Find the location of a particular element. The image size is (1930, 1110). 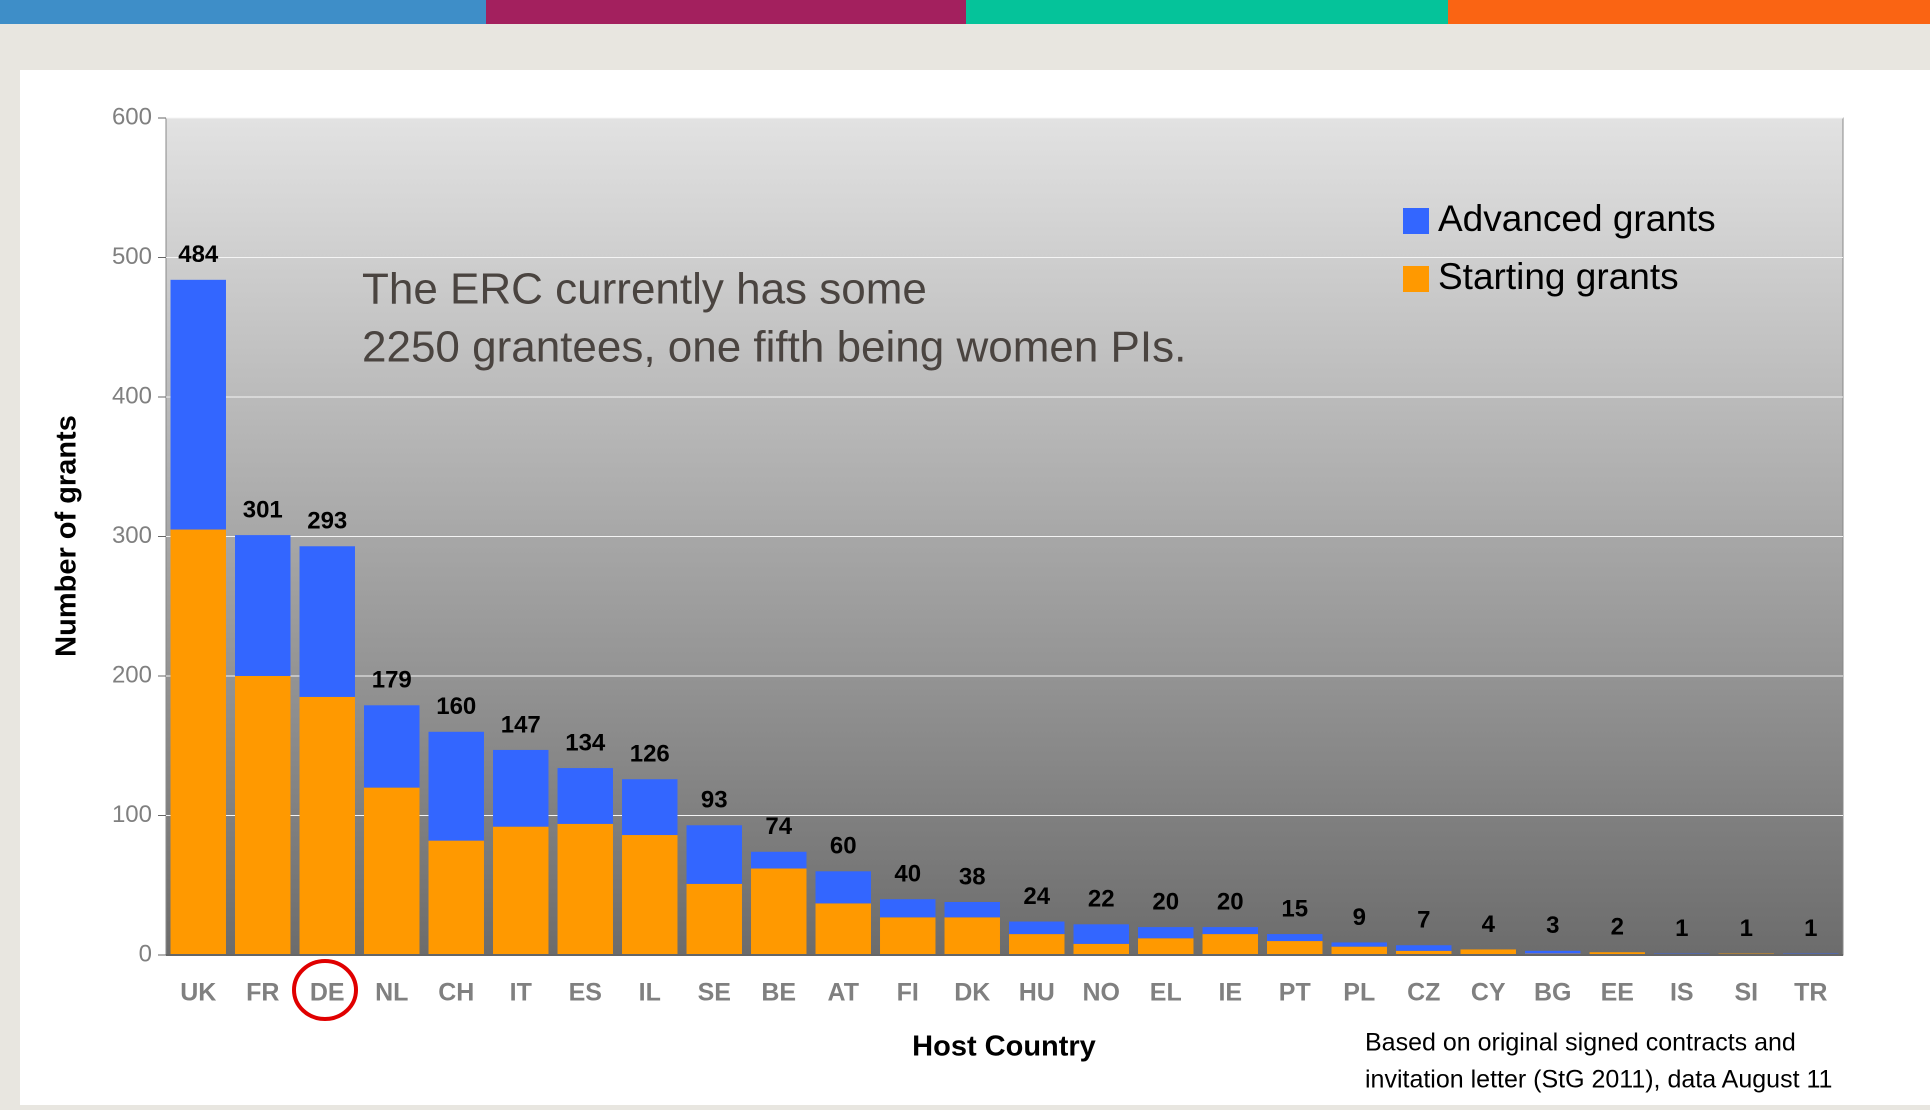

y-tick-label: 200 is located at coordinates (132, 674).